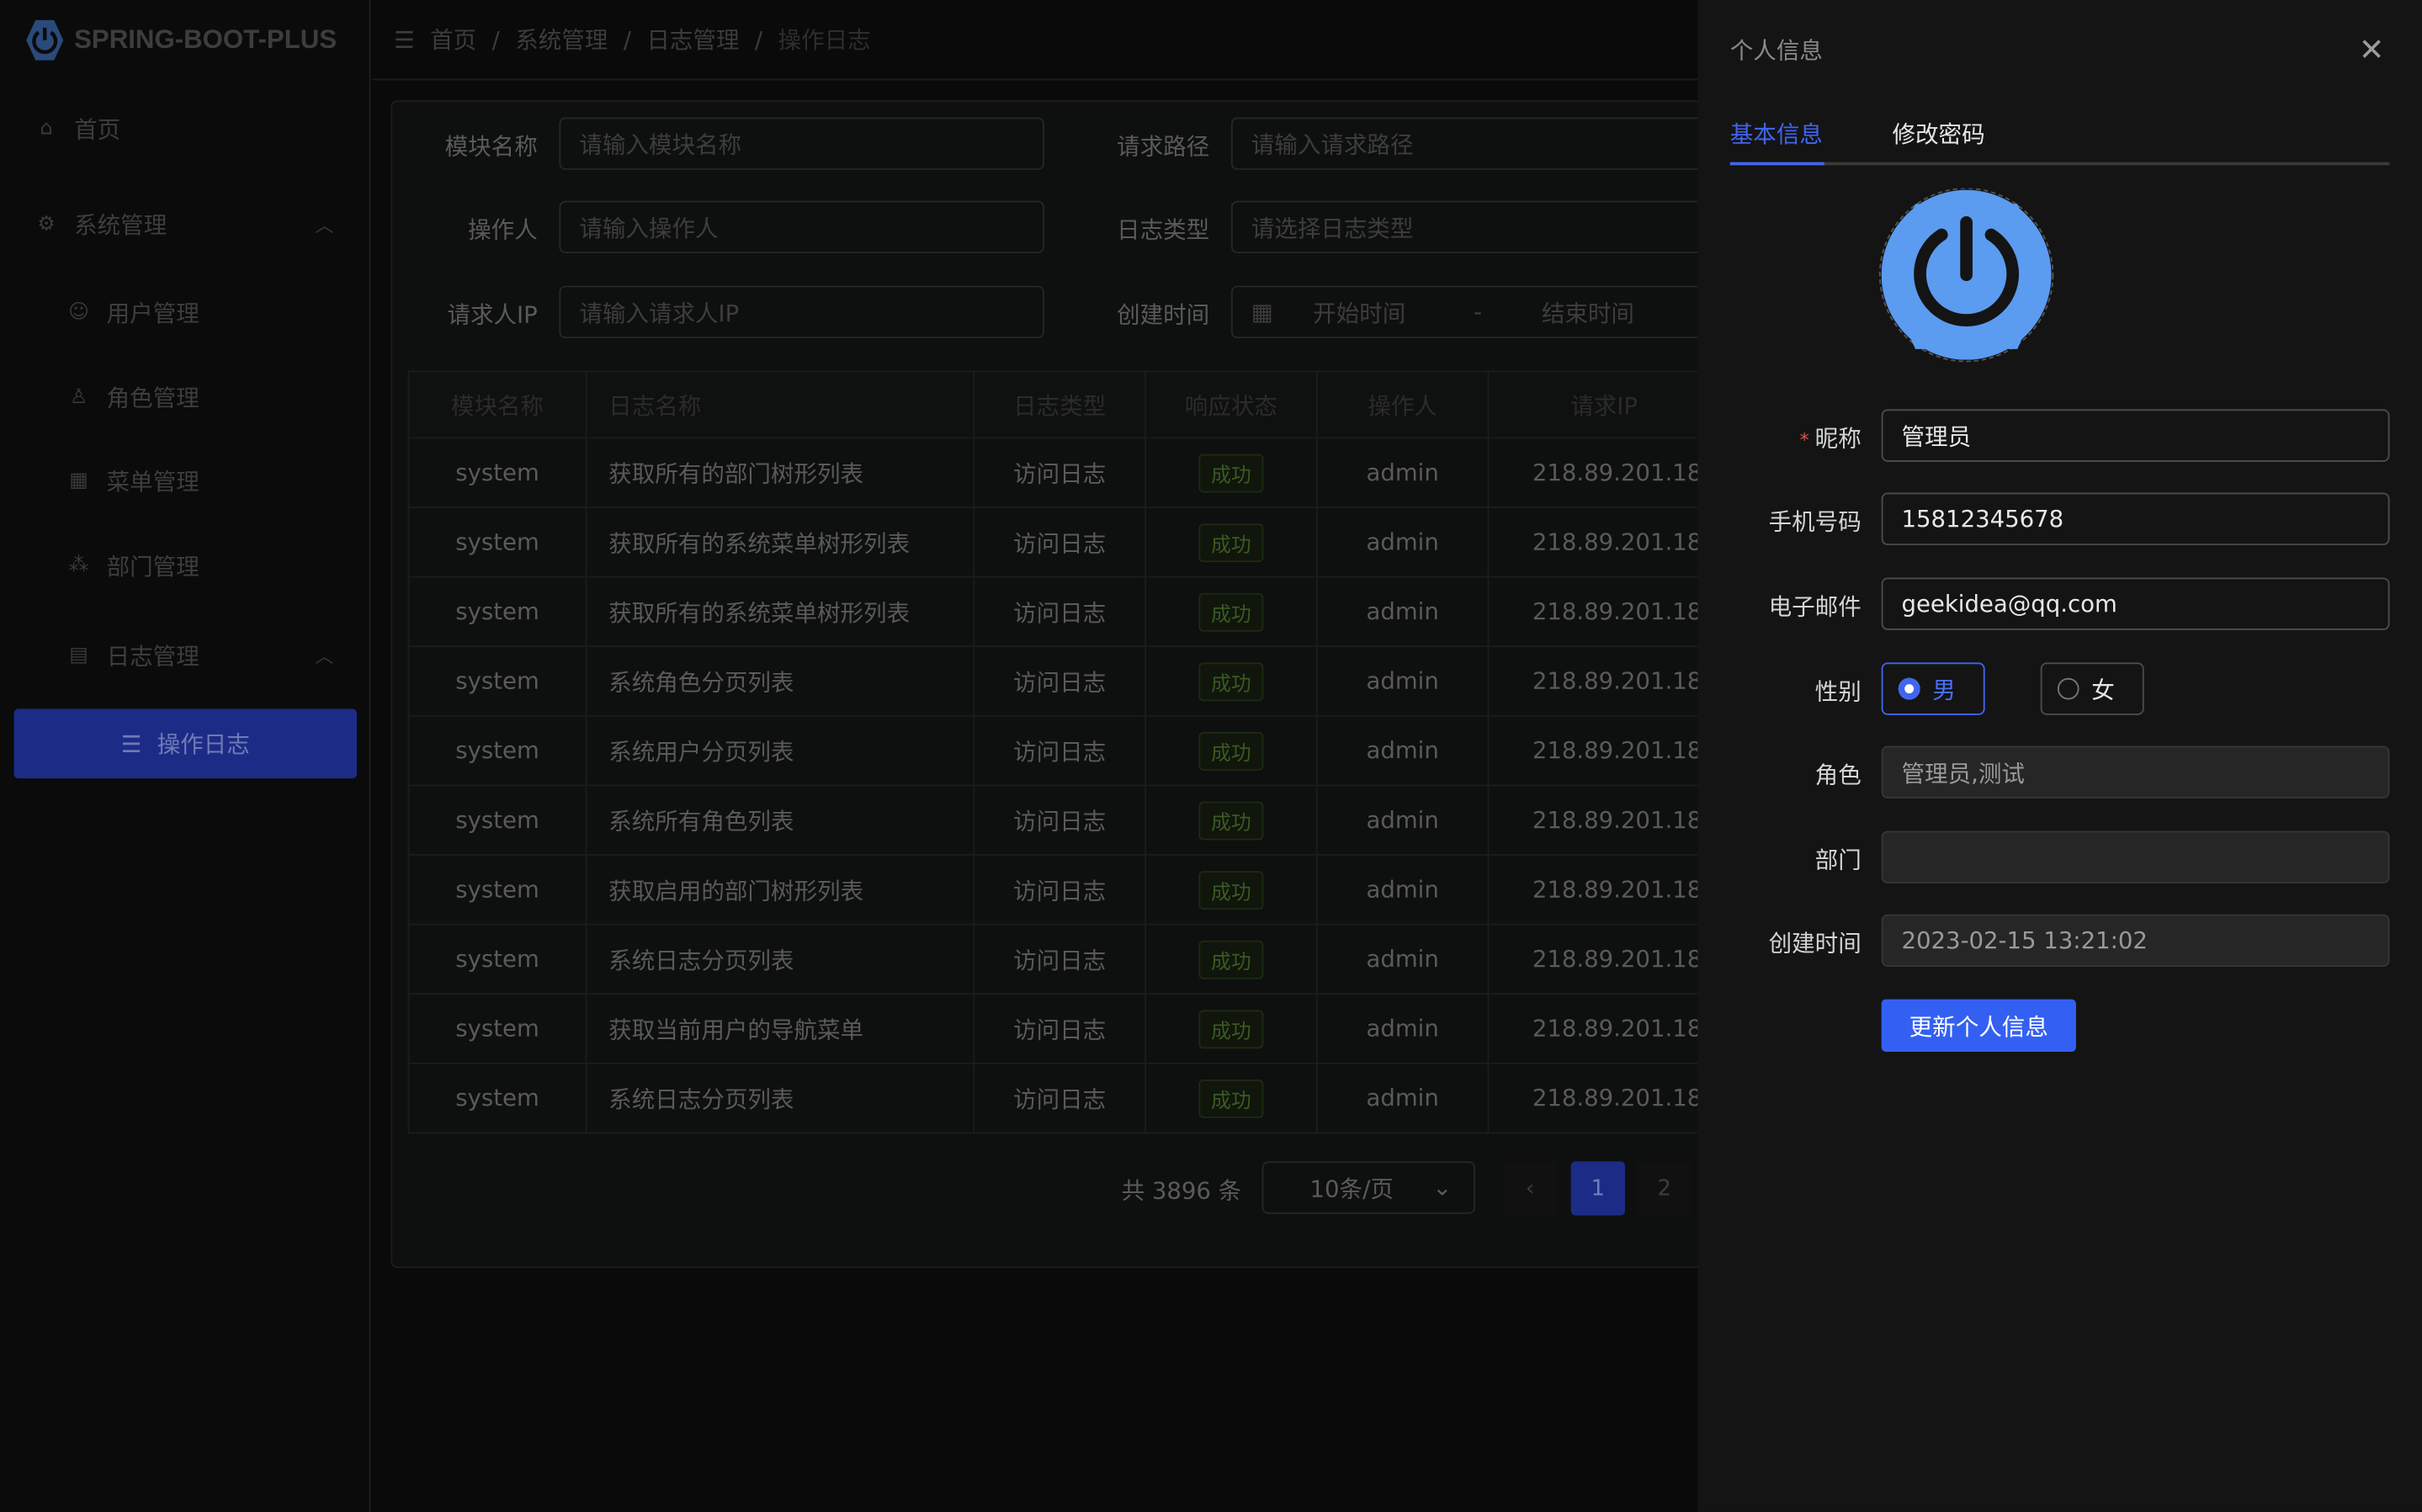  What do you see at coordinates (185, 223) in the screenshot?
I see `sidebar-item-system: ⚙ 系统管理 ︿` at bounding box center [185, 223].